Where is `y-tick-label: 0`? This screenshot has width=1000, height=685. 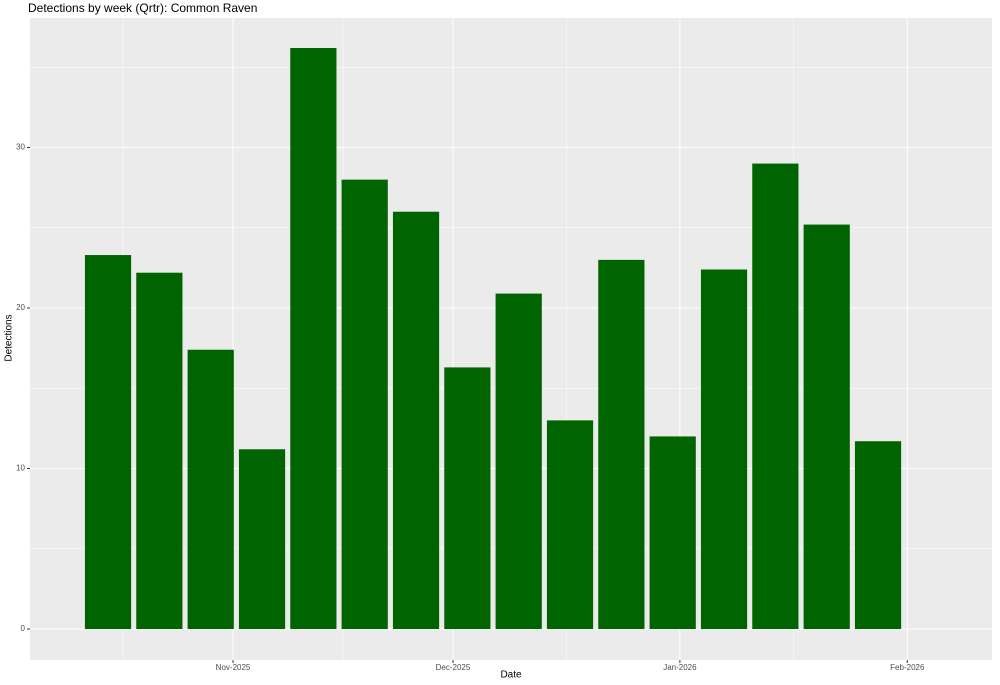 y-tick-label: 0 is located at coordinates (23, 628).